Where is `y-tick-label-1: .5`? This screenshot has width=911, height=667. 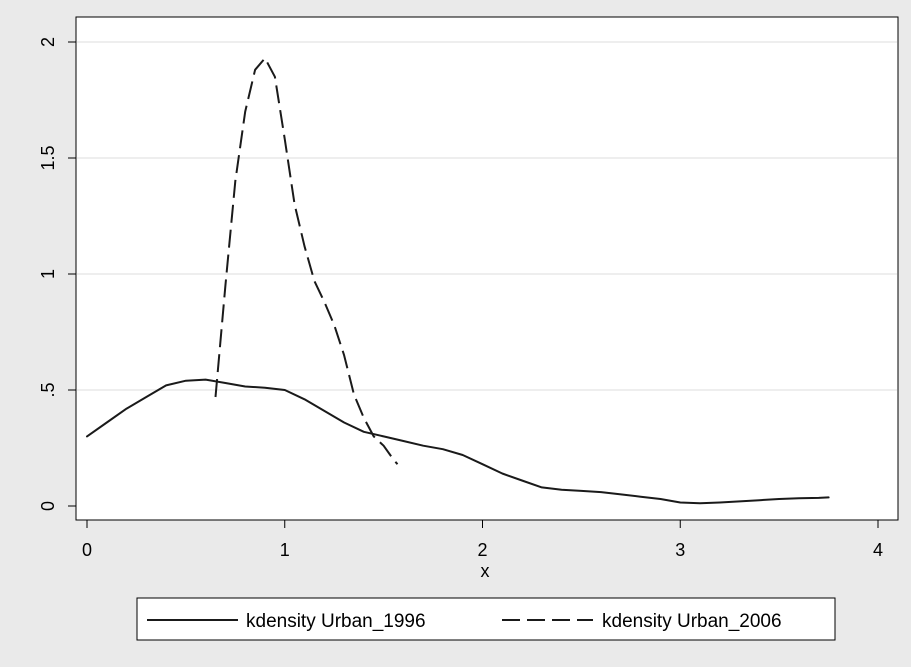
y-tick-label-1: .5 is located at coordinates (48, 389).